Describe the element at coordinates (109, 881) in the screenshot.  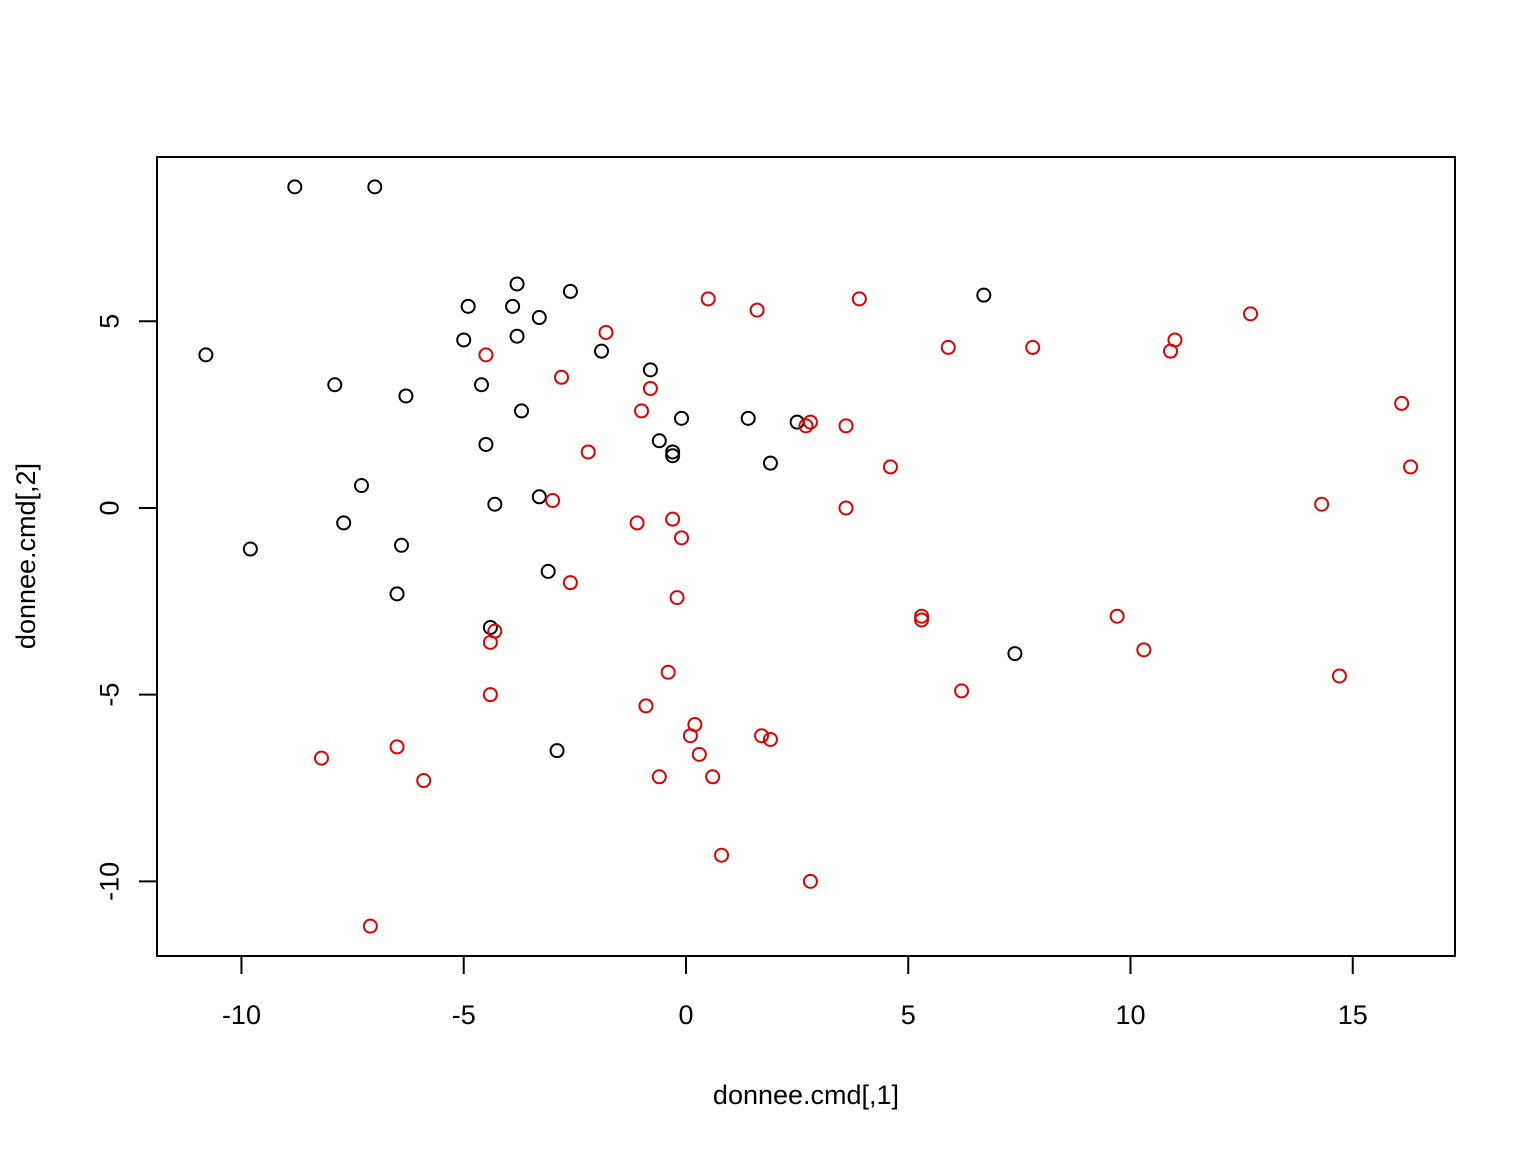
I see `y-tick-label: -10` at that location.